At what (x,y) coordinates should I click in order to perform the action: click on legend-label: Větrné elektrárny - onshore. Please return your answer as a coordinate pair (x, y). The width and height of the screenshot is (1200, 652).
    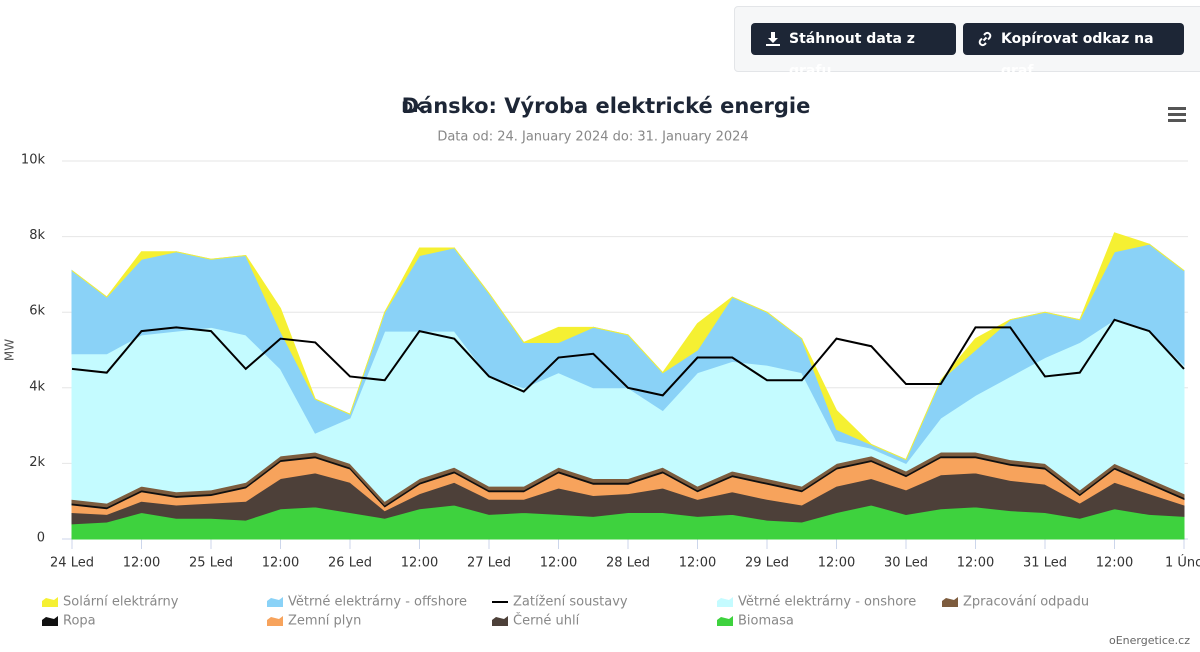
    Looking at the image, I should click on (827, 602).